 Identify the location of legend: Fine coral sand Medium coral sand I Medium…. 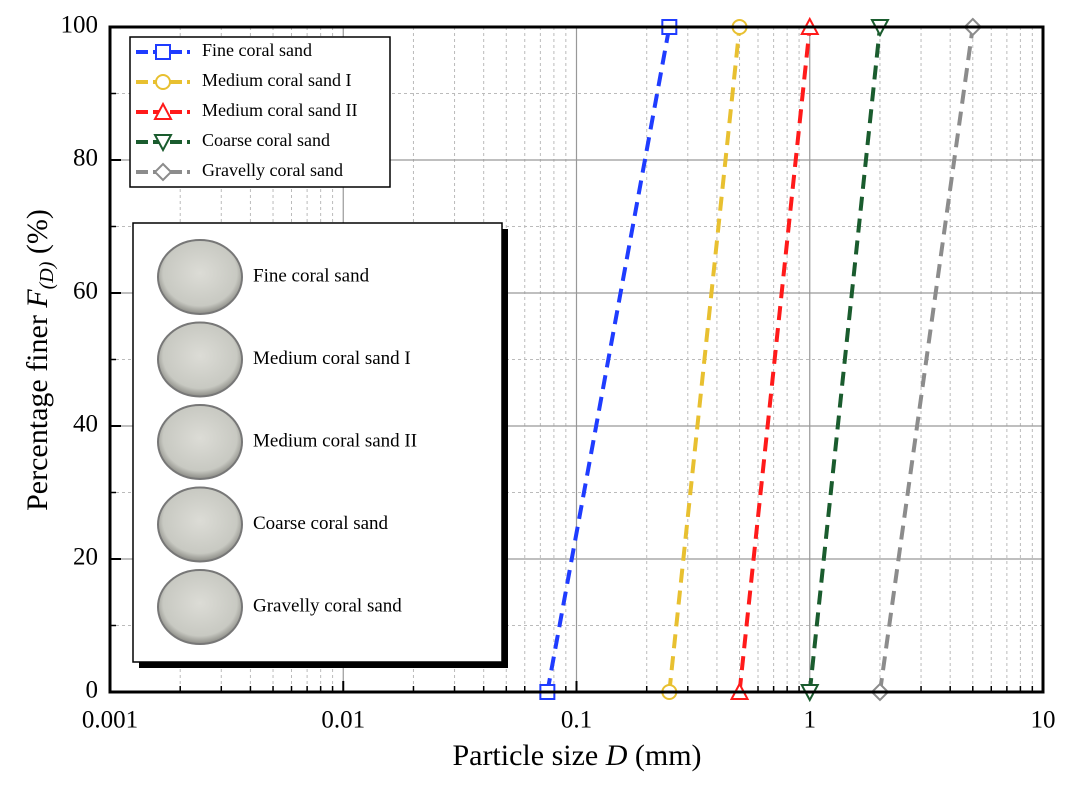
(260, 112).